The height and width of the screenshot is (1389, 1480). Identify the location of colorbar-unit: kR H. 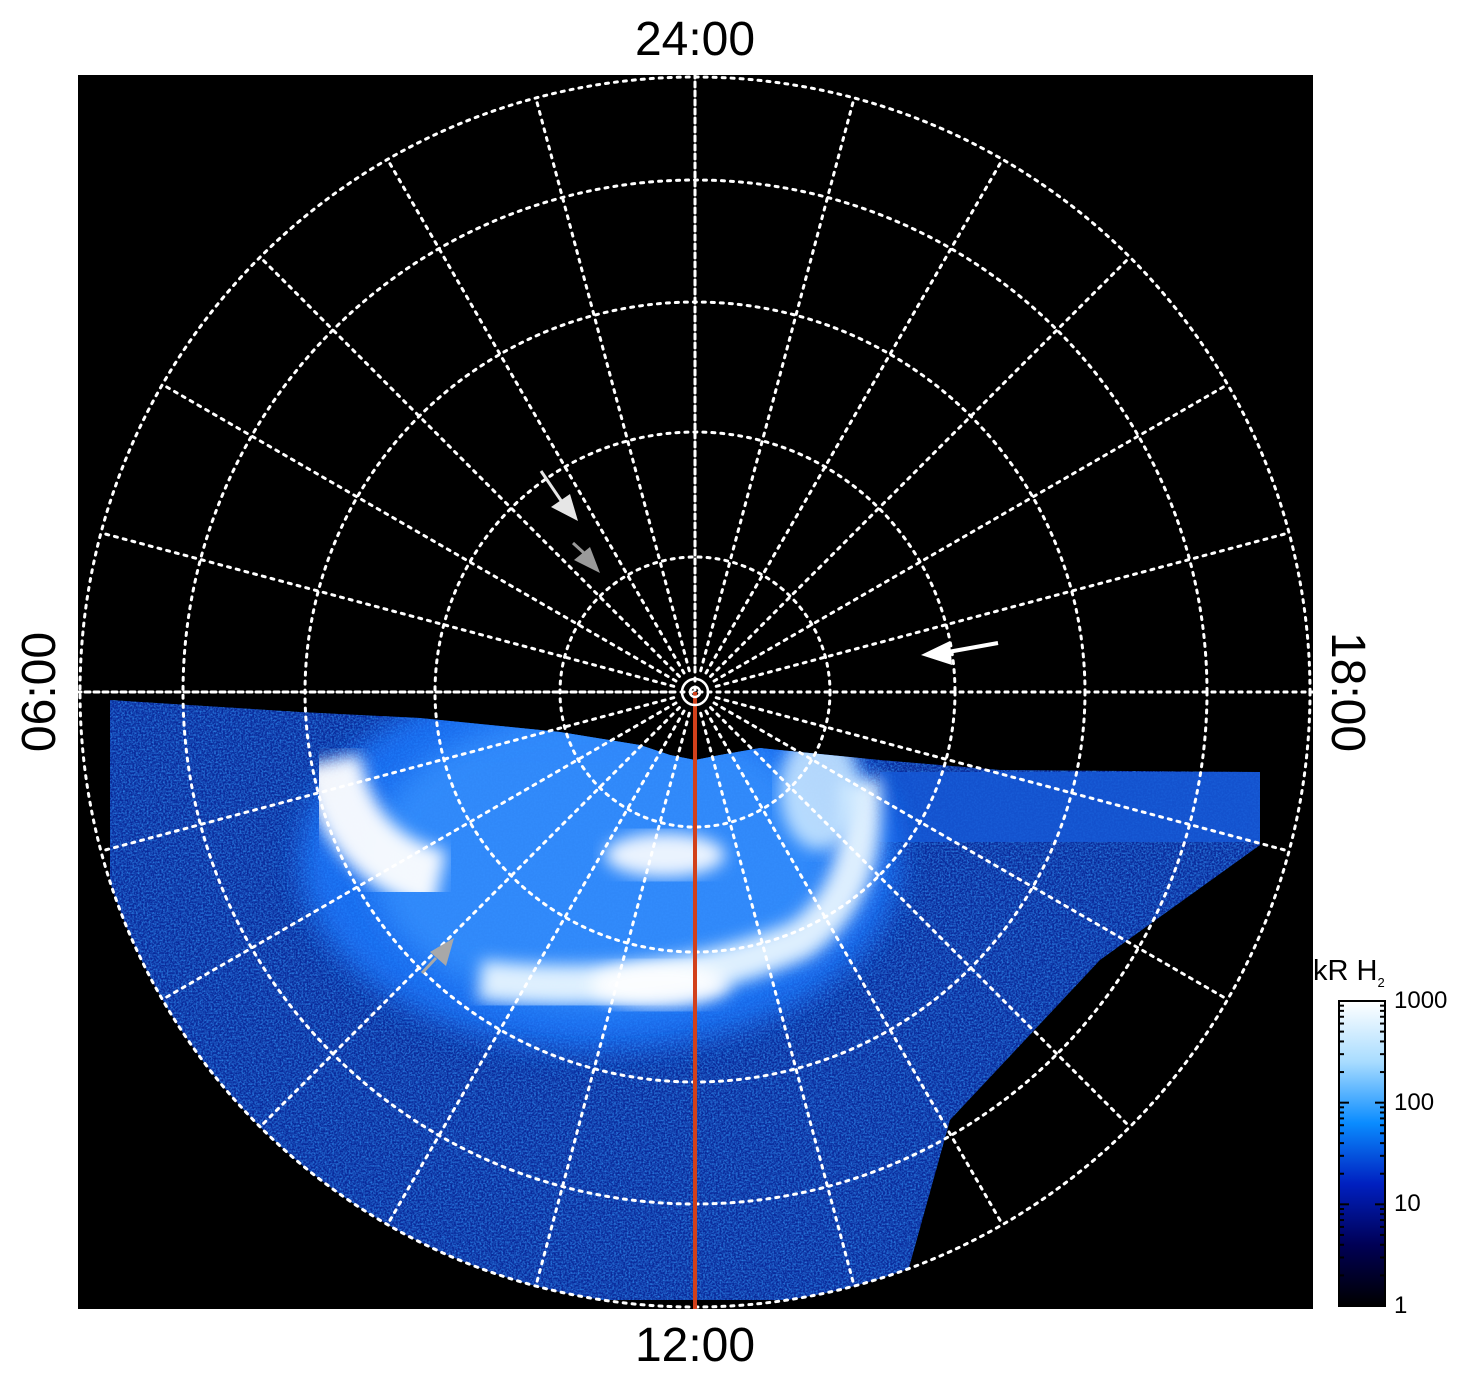
(1345, 971).